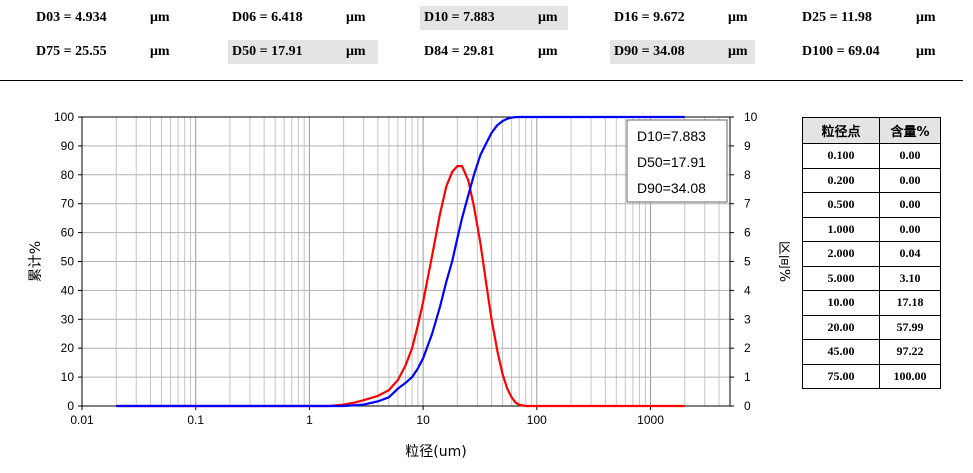 This screenshot has height=473, width=973. Describe the element at coordinates (671, 136) in the screenshot. I see `legend-entry: D10=7.883` at that location.